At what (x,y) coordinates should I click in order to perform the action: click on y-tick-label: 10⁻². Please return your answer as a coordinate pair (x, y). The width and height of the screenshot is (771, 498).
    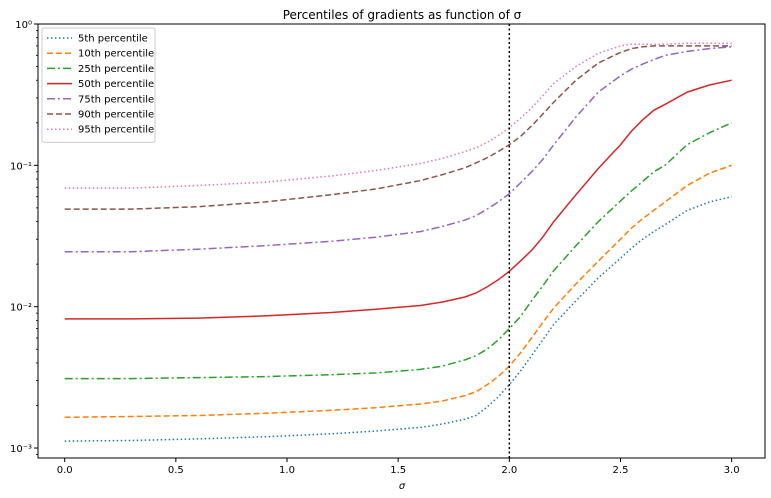
    Looking at the image, I should click on (21, 308).